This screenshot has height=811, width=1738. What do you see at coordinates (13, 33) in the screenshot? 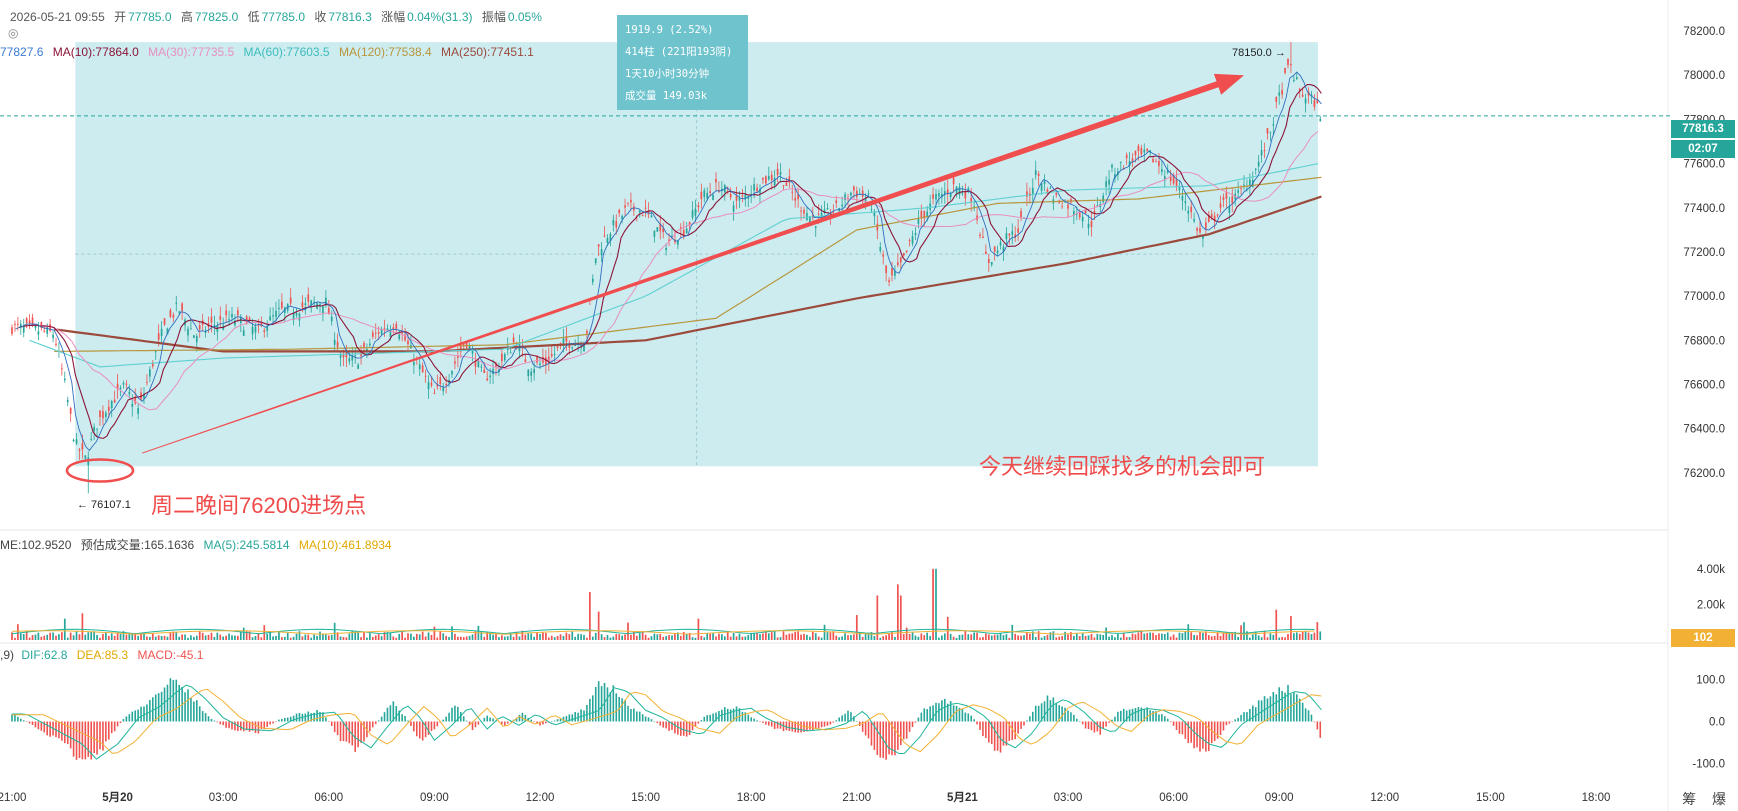
I see `eye-icon: ◎` at bounding box center [13, 33].